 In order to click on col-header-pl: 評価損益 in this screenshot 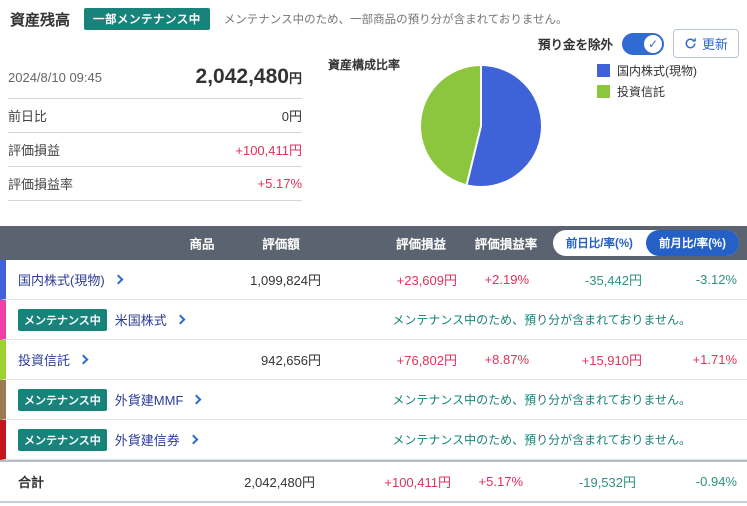, I will do `click(421, 244)`.